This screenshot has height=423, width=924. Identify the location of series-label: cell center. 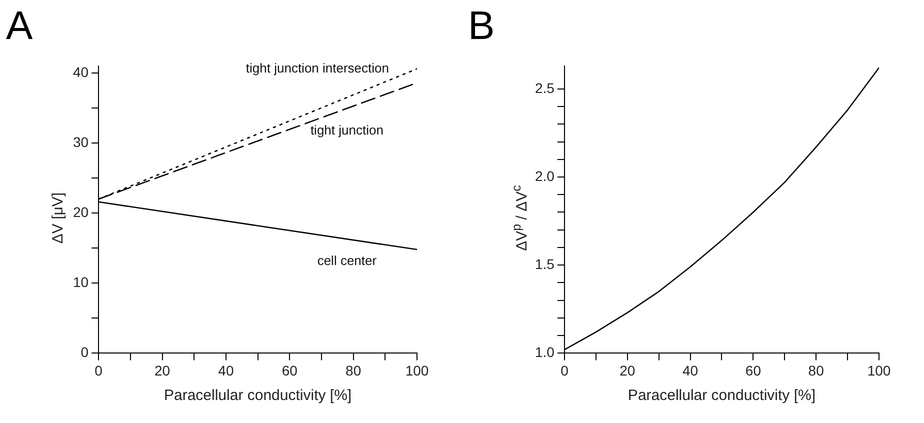
(347, 260).